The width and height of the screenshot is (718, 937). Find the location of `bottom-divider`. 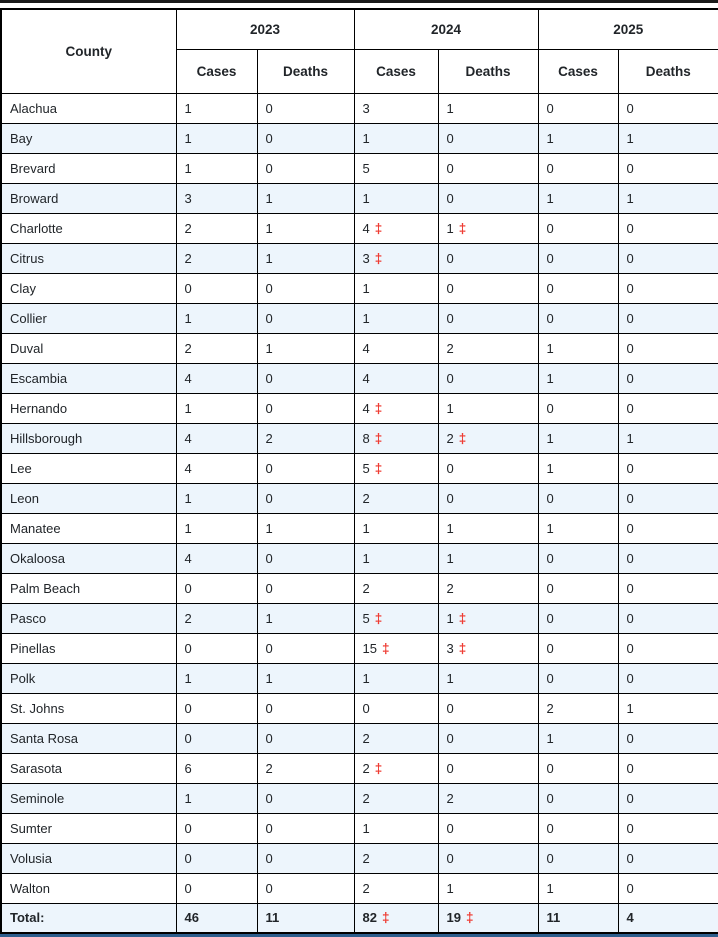

bottom-divider is located at coordinates (359, 935).